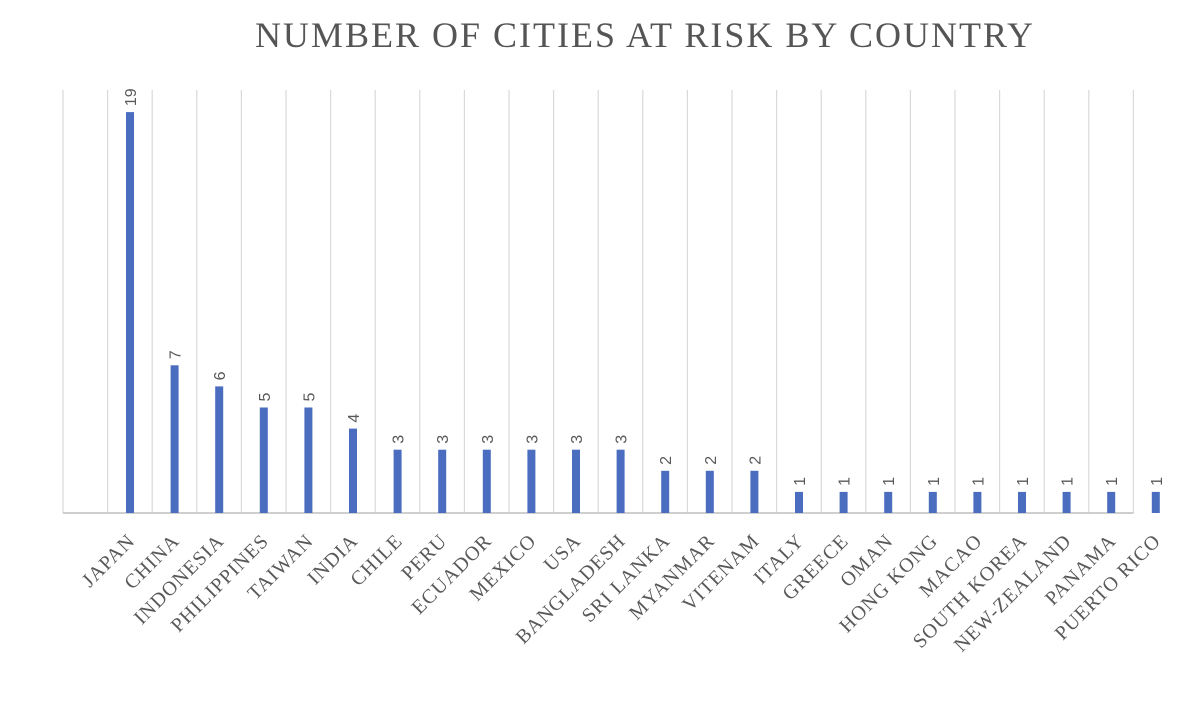  I want to click on bar-chile, so click(397, 481).